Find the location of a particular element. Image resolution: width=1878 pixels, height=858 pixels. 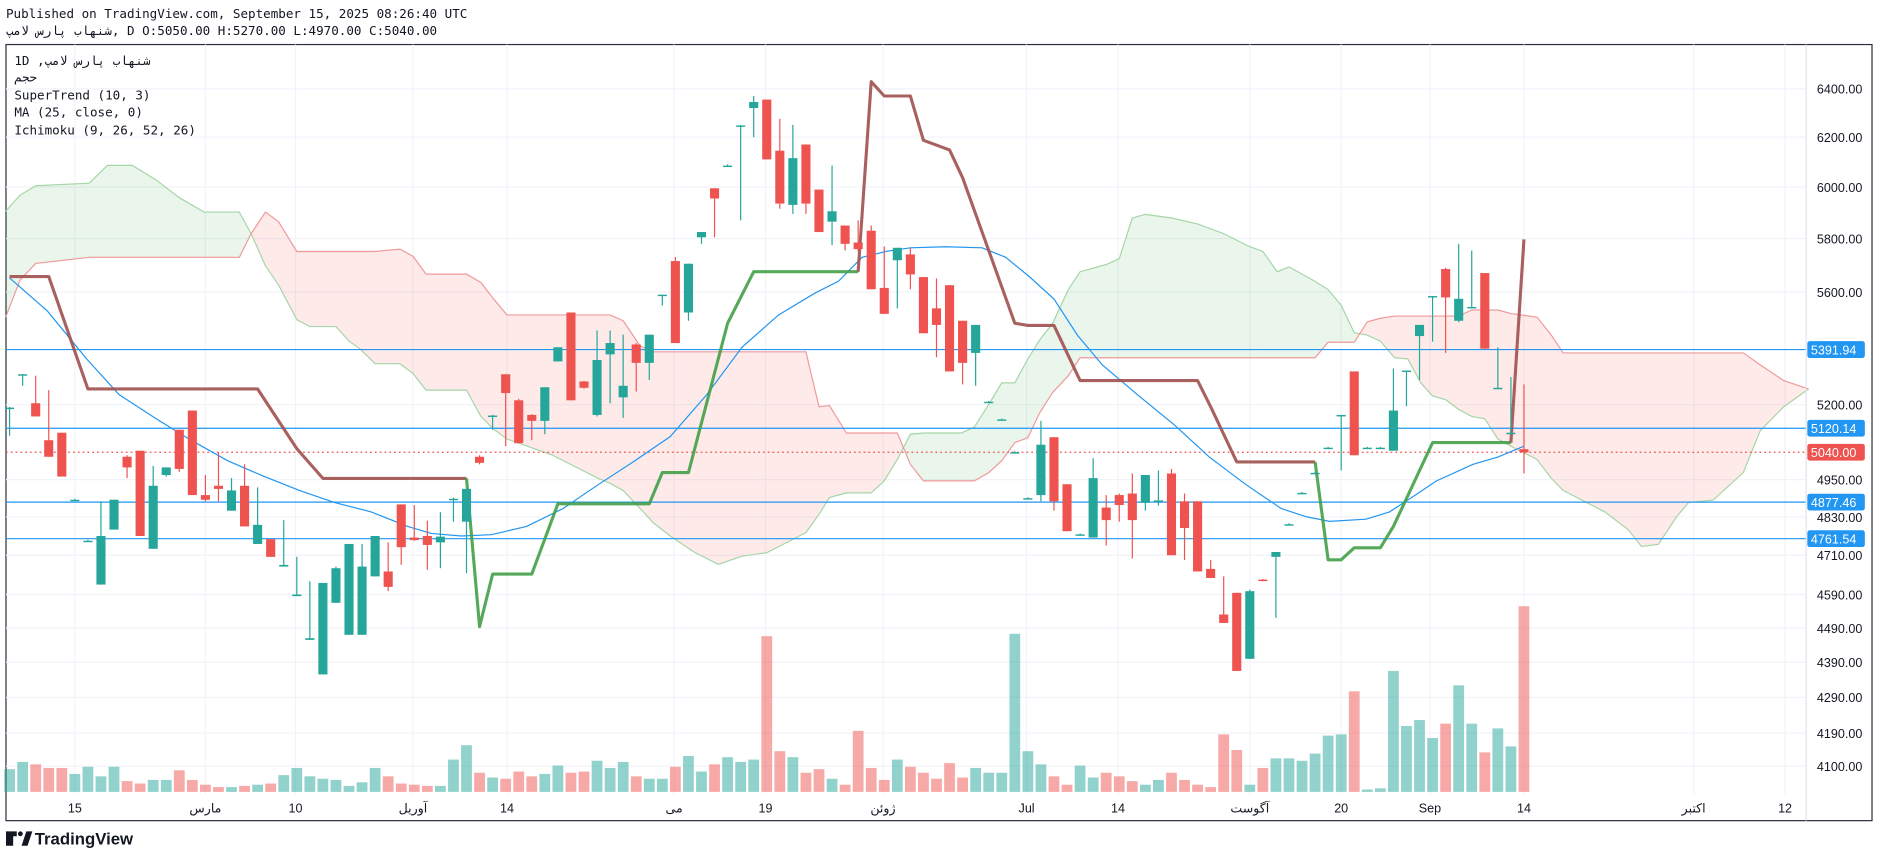

time-tick-label: Jul is located at coordinates (1027, 808).